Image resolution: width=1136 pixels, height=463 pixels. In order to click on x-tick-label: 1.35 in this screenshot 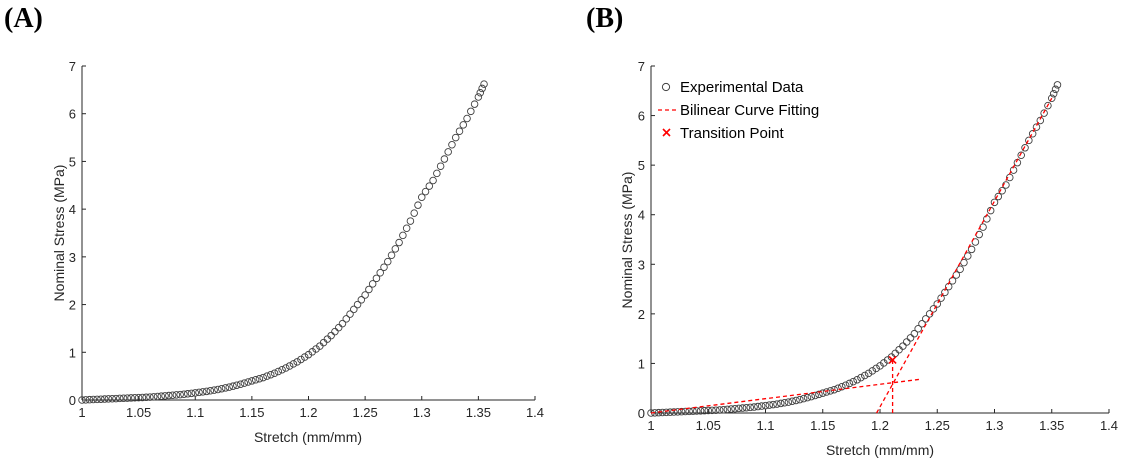, I will do `click(1051, 425)`.